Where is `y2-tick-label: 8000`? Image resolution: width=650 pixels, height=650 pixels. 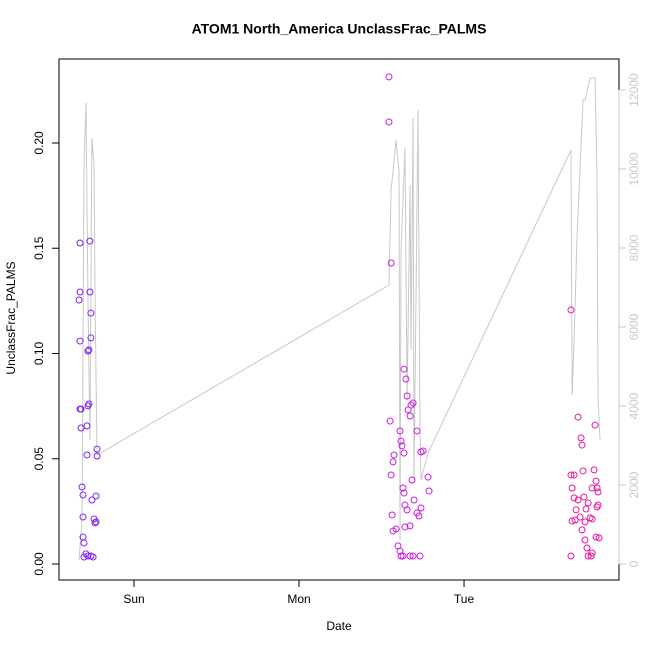
y2-tick-label: 8000 is located at coordinates (634, 247).